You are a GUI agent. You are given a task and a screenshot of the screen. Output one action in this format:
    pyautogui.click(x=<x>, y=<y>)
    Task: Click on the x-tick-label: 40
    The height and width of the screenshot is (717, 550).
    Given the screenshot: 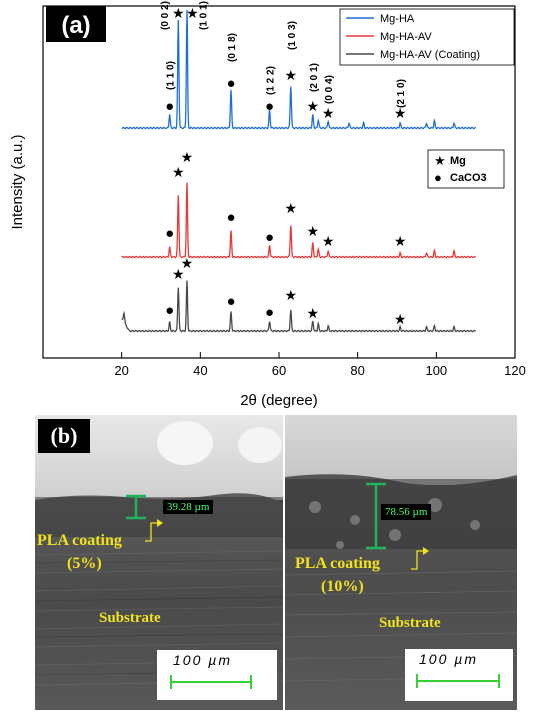 What is the action you would take?
    pyautogui.click(x=200, y=370)
    